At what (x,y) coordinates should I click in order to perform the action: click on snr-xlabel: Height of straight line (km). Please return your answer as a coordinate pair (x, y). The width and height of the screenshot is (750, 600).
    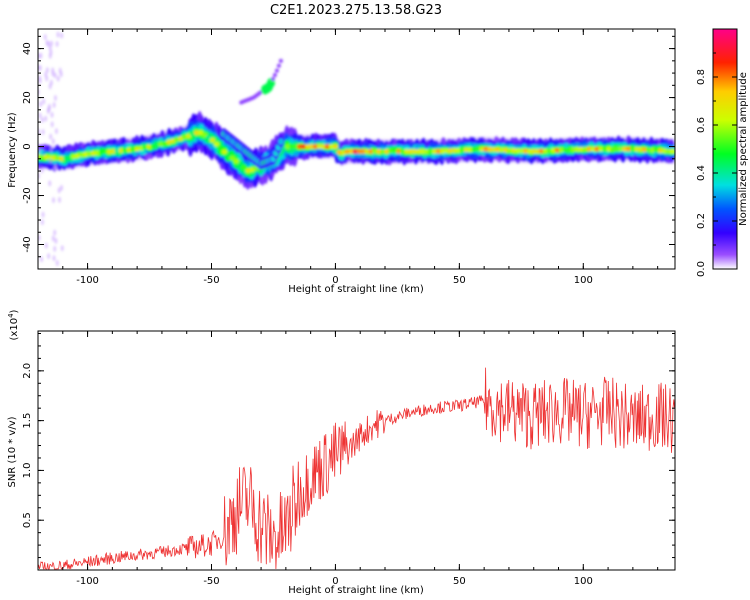
    Looking at the image, I should click on (356, 590).